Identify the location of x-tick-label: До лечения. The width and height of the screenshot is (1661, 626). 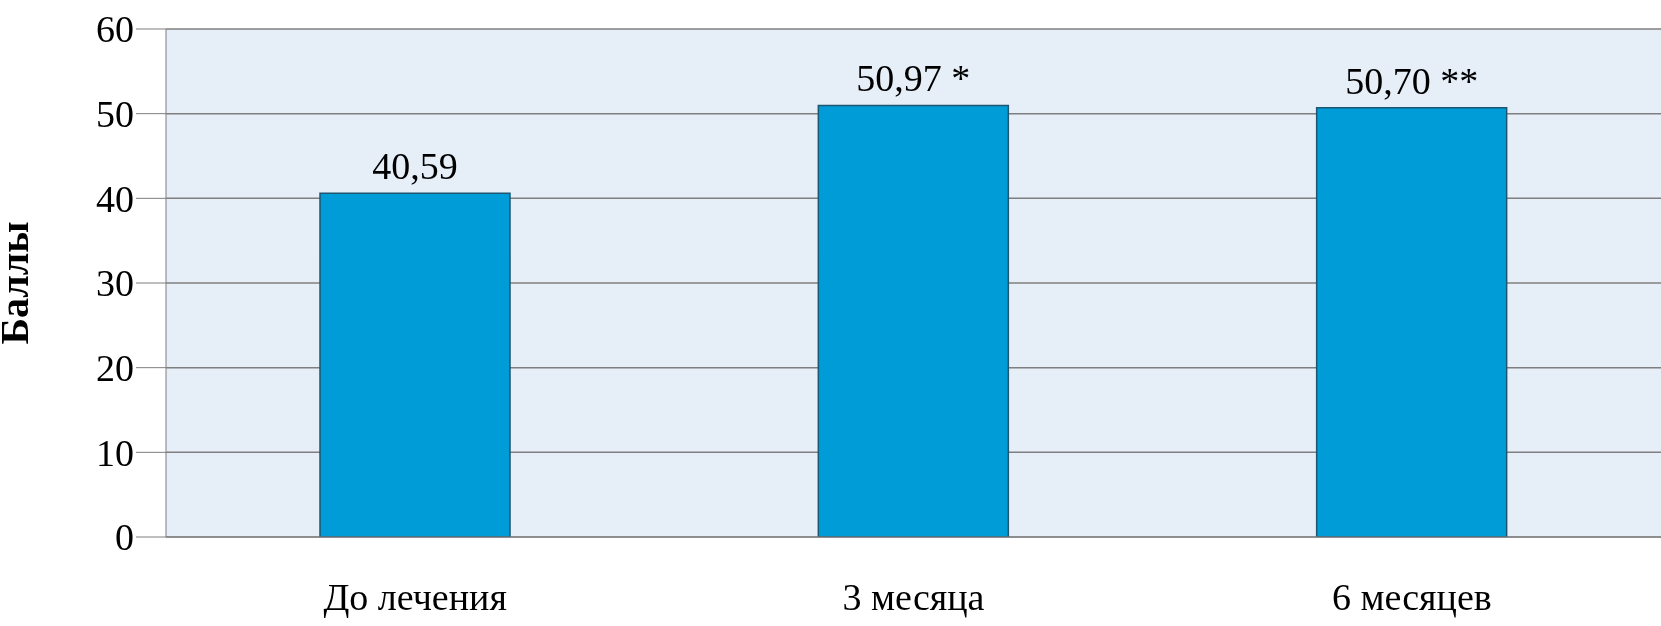
(415, 596).